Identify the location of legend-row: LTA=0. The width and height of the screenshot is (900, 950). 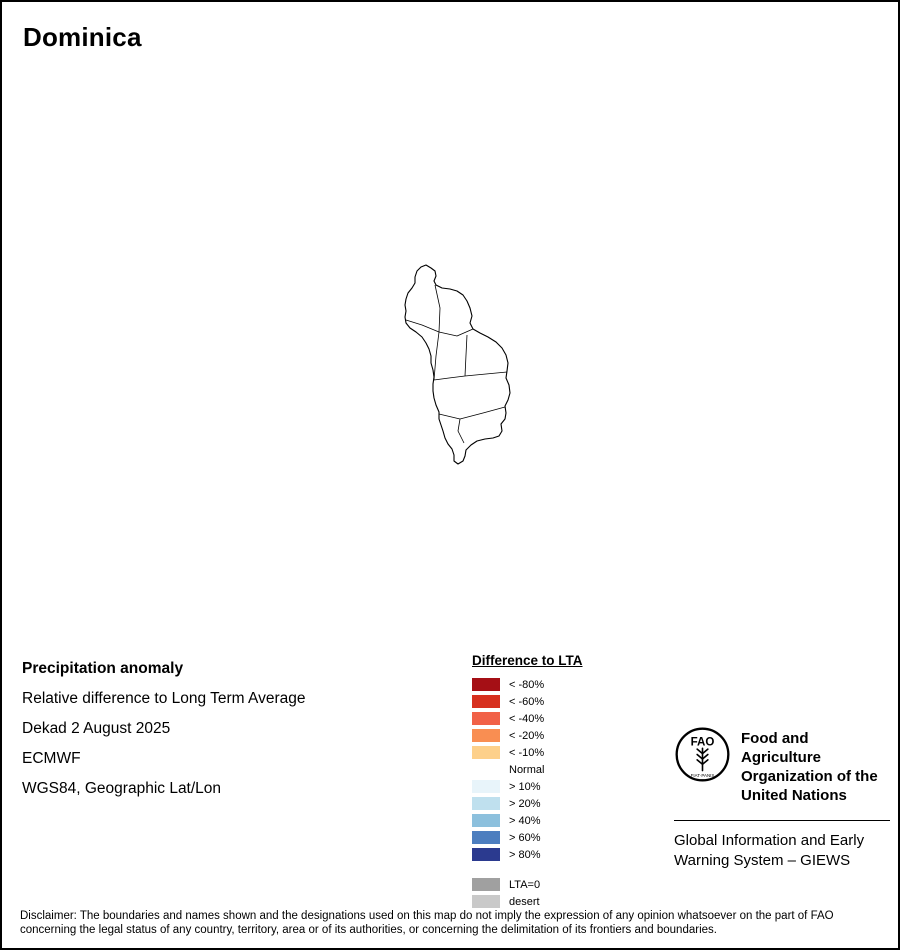
(527, 884).